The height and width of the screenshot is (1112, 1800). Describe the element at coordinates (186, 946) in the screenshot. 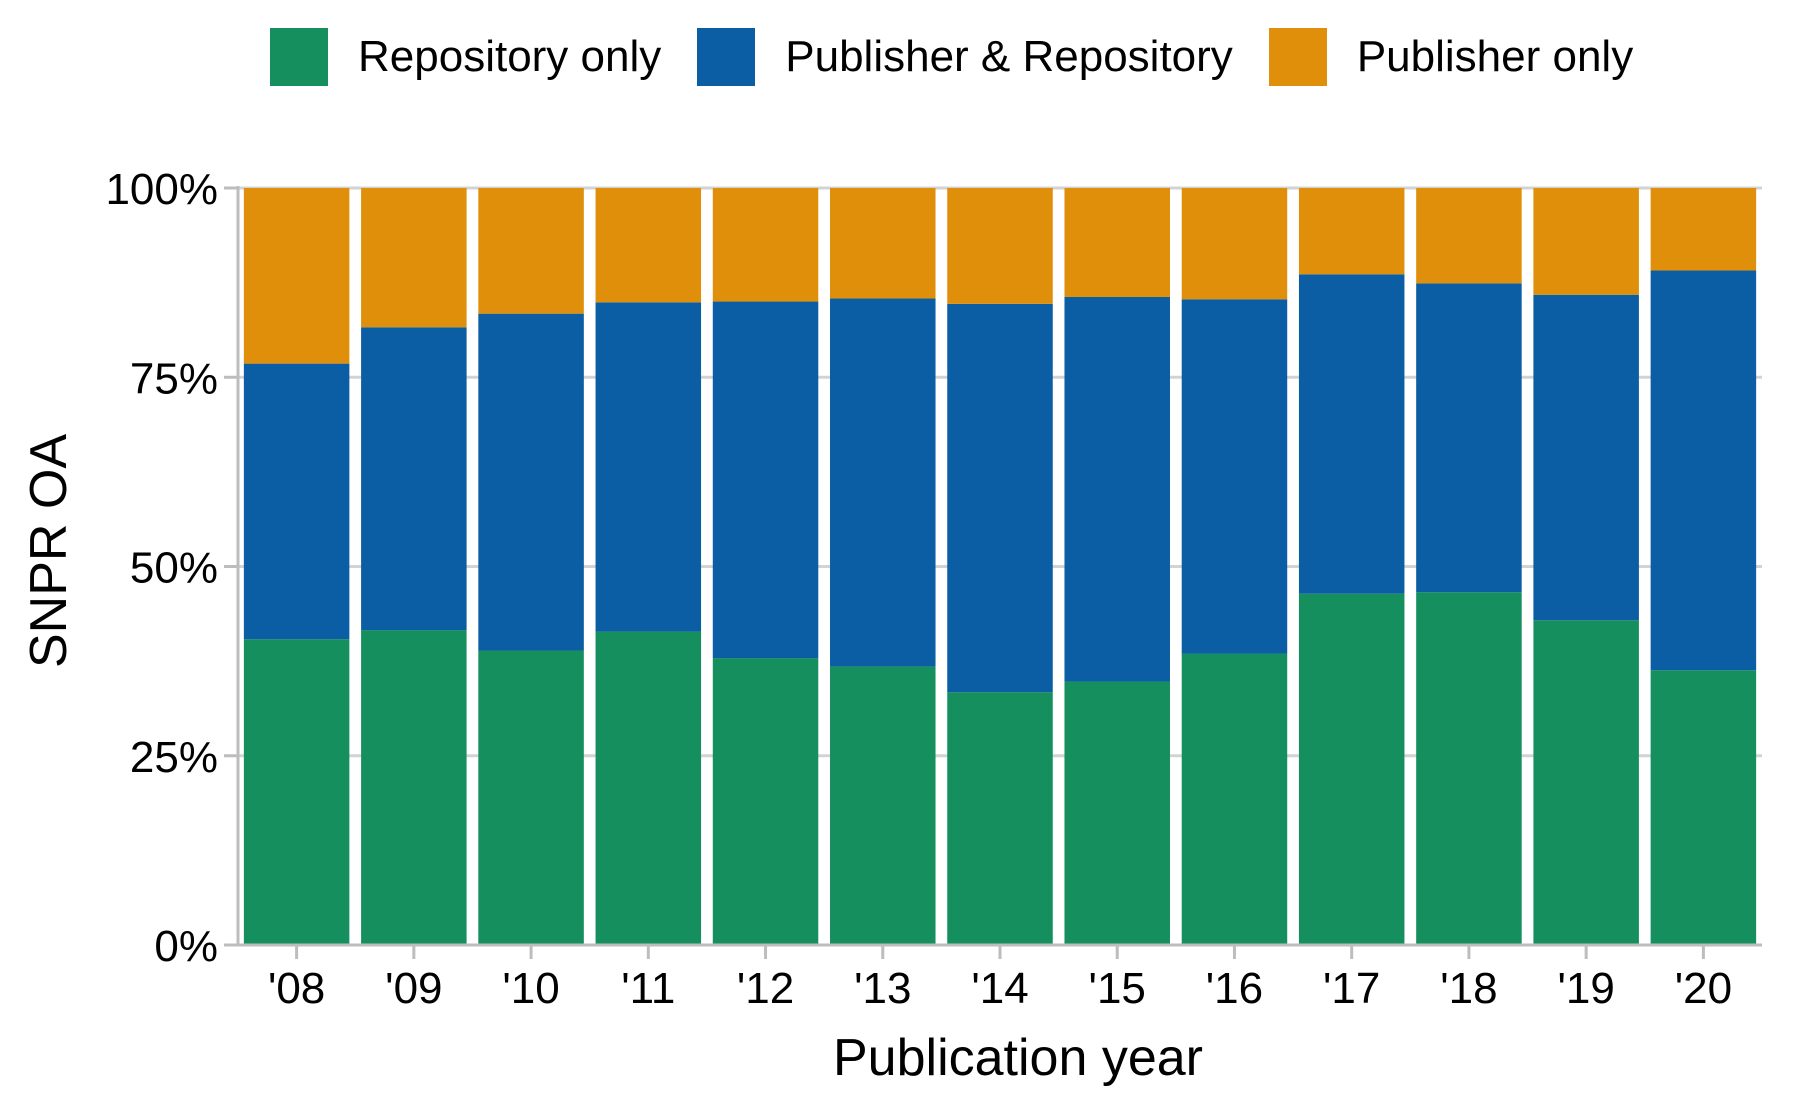

I see `y-tick-label: 0%` at that location.